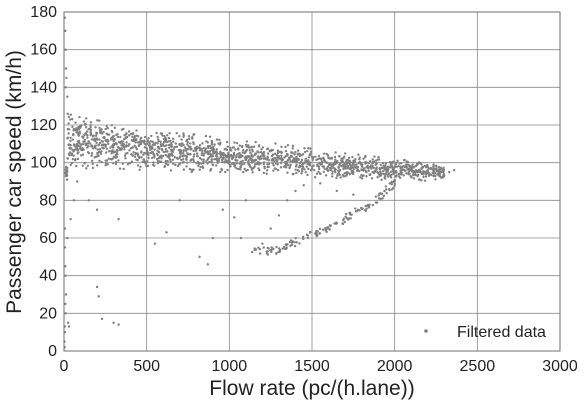 The width and height of the screenshot is (584, 403). I want to click on legend-label: Filtered data, so click(501, 332).